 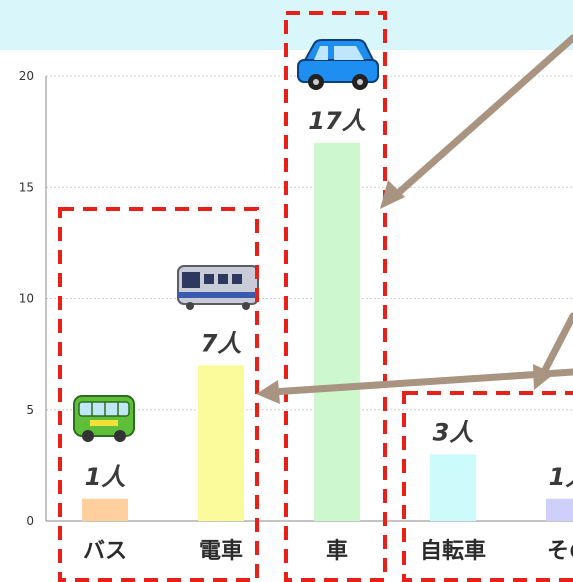 I want to click on category-label: 車, so click(x=337, y=551).